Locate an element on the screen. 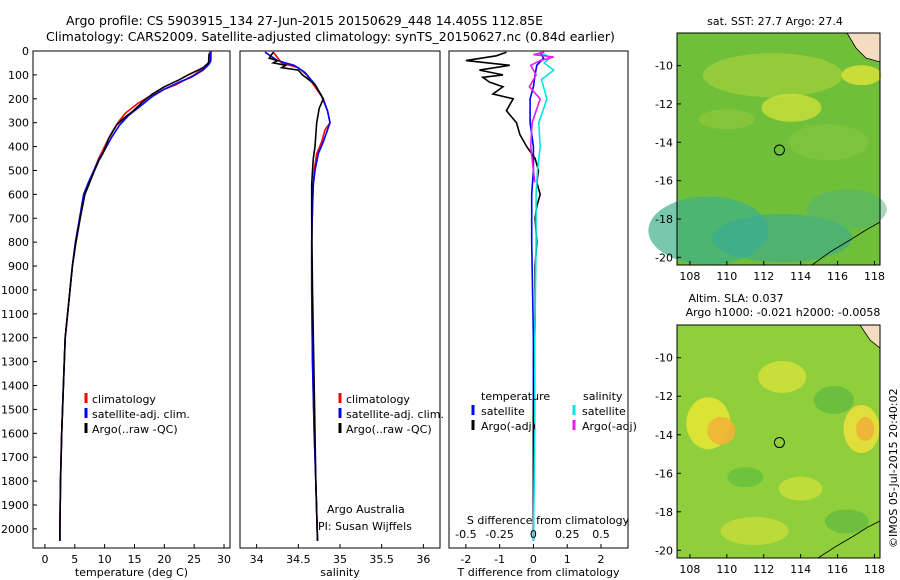  legend-label: satellite is located at coordinates (604, 411).